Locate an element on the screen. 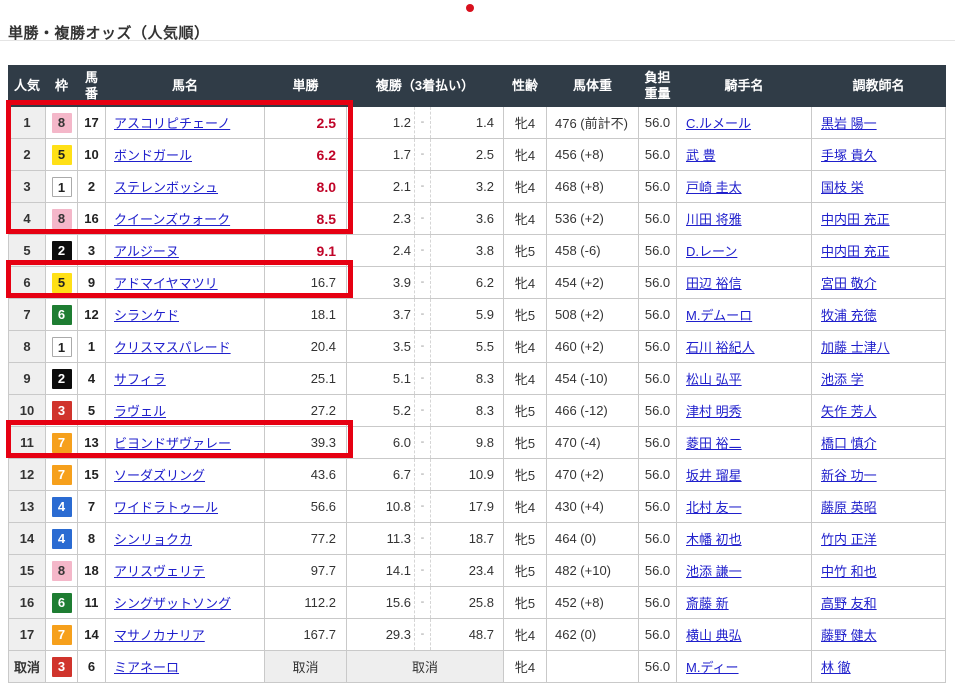 Image resolution: width=955 pixels, height=683 pixels. frame-badge: 5 is located at coordinates (61, 154).